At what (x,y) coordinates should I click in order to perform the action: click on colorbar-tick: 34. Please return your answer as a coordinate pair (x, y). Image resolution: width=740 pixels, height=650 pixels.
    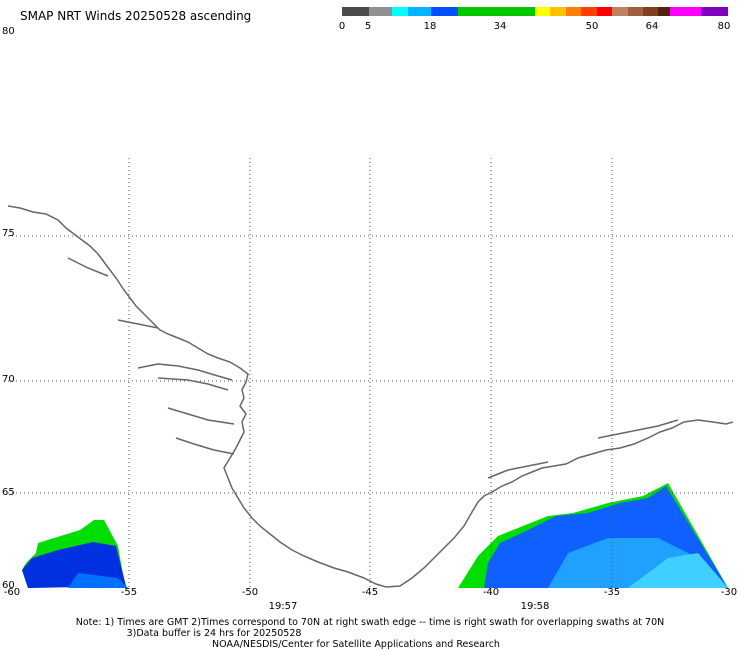
    Looking at the image, I should click on (500, 26).